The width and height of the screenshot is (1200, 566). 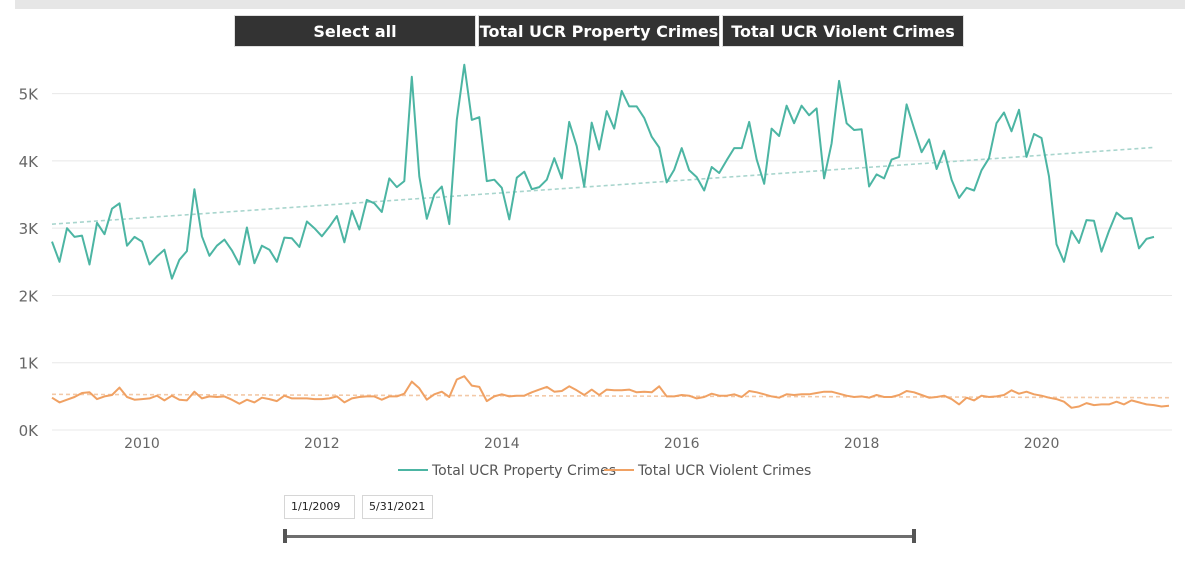 I want to click on select-all-button: Select all, so click(x=355, y=31).